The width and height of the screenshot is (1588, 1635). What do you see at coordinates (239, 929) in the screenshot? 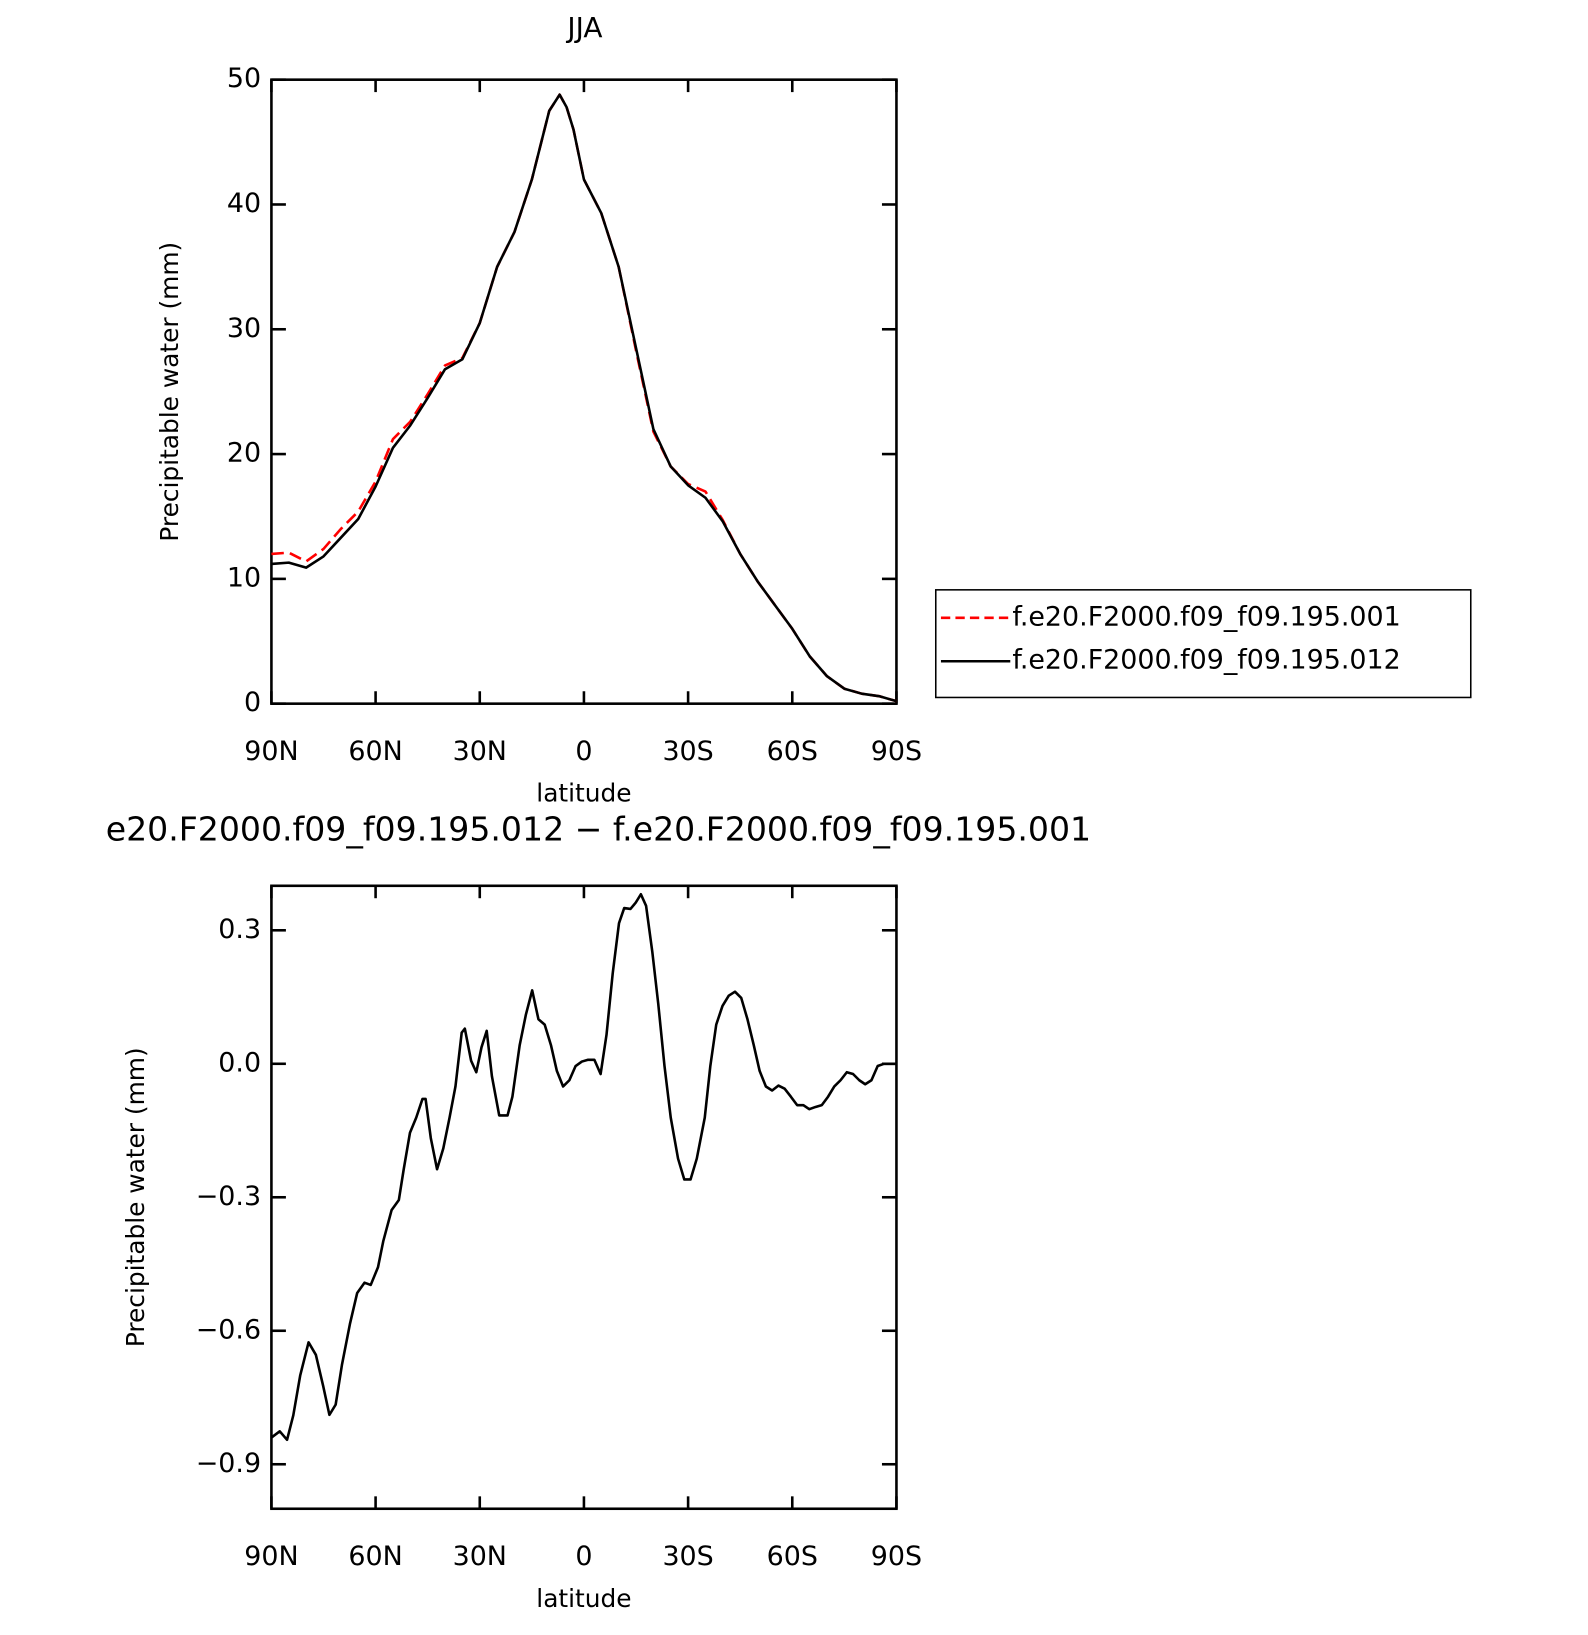
I see `y-tick-label: 0.3` at bounding box center [239, 929].